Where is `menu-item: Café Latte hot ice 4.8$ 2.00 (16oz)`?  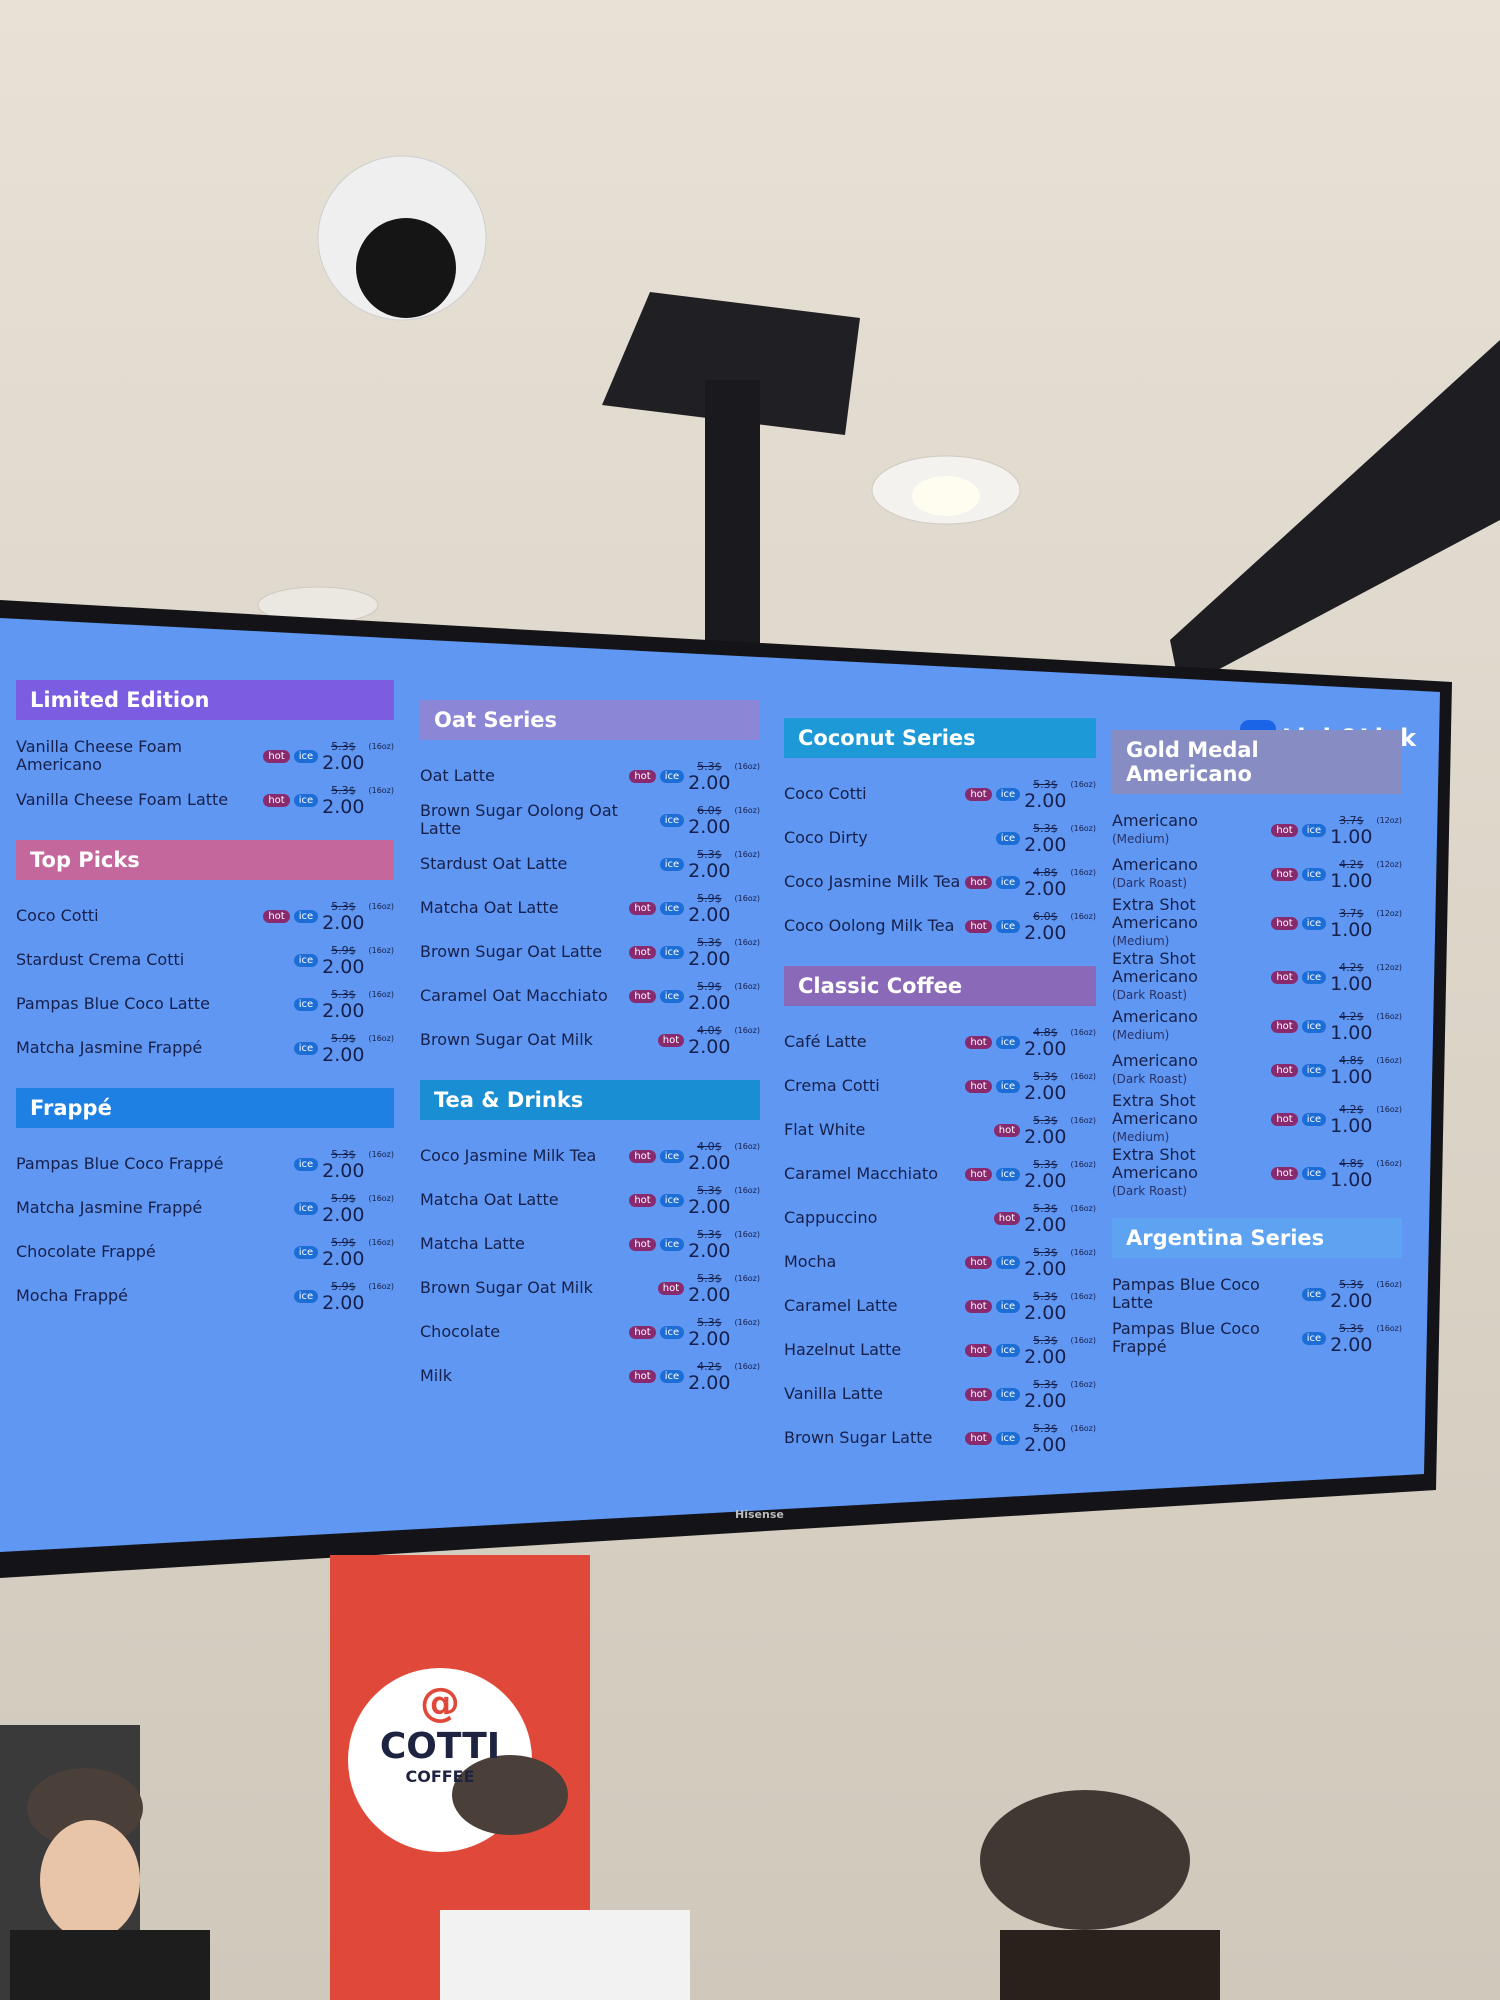
menu-item: Café Latte hot ice 4.8$ 2.00 (16oz) is located at coordinates (940, 1042).